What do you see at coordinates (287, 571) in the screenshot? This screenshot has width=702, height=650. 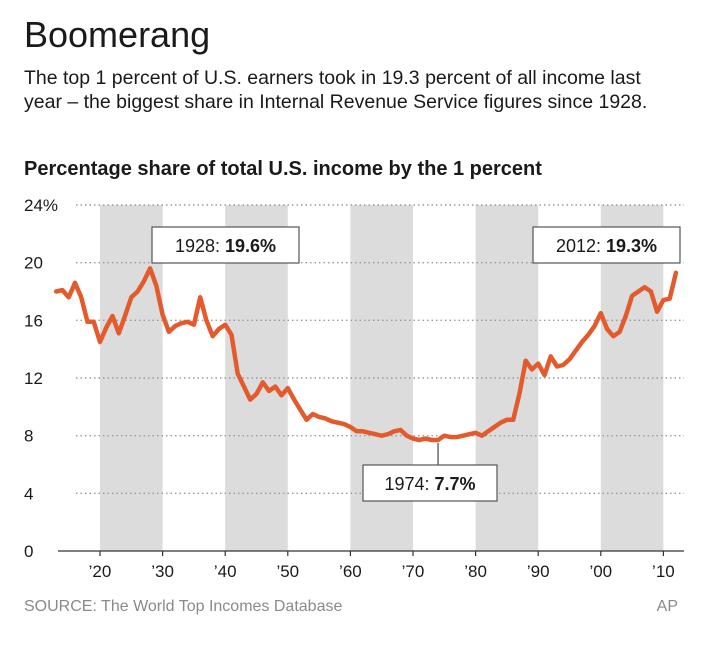 I see `x-tick-label: ’50` at bounding box center [287, 571].